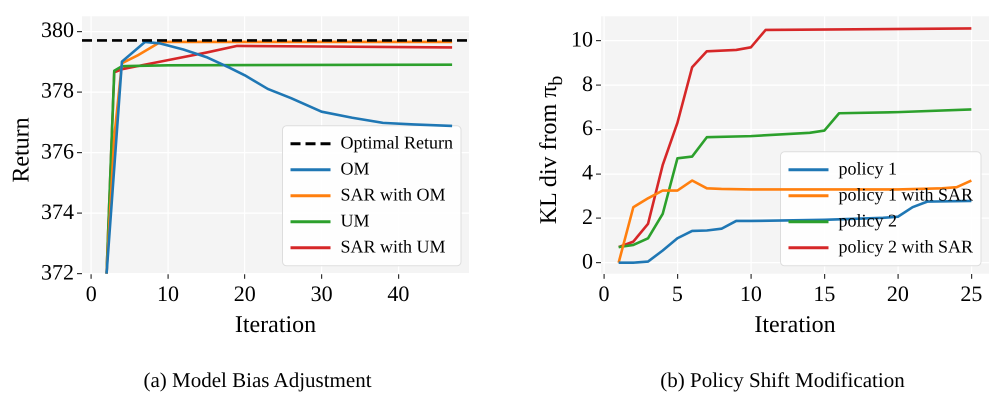  Describe the element at coordinates (22, 150) in the screenshot. I see `y-axis-title: Return` at that location.